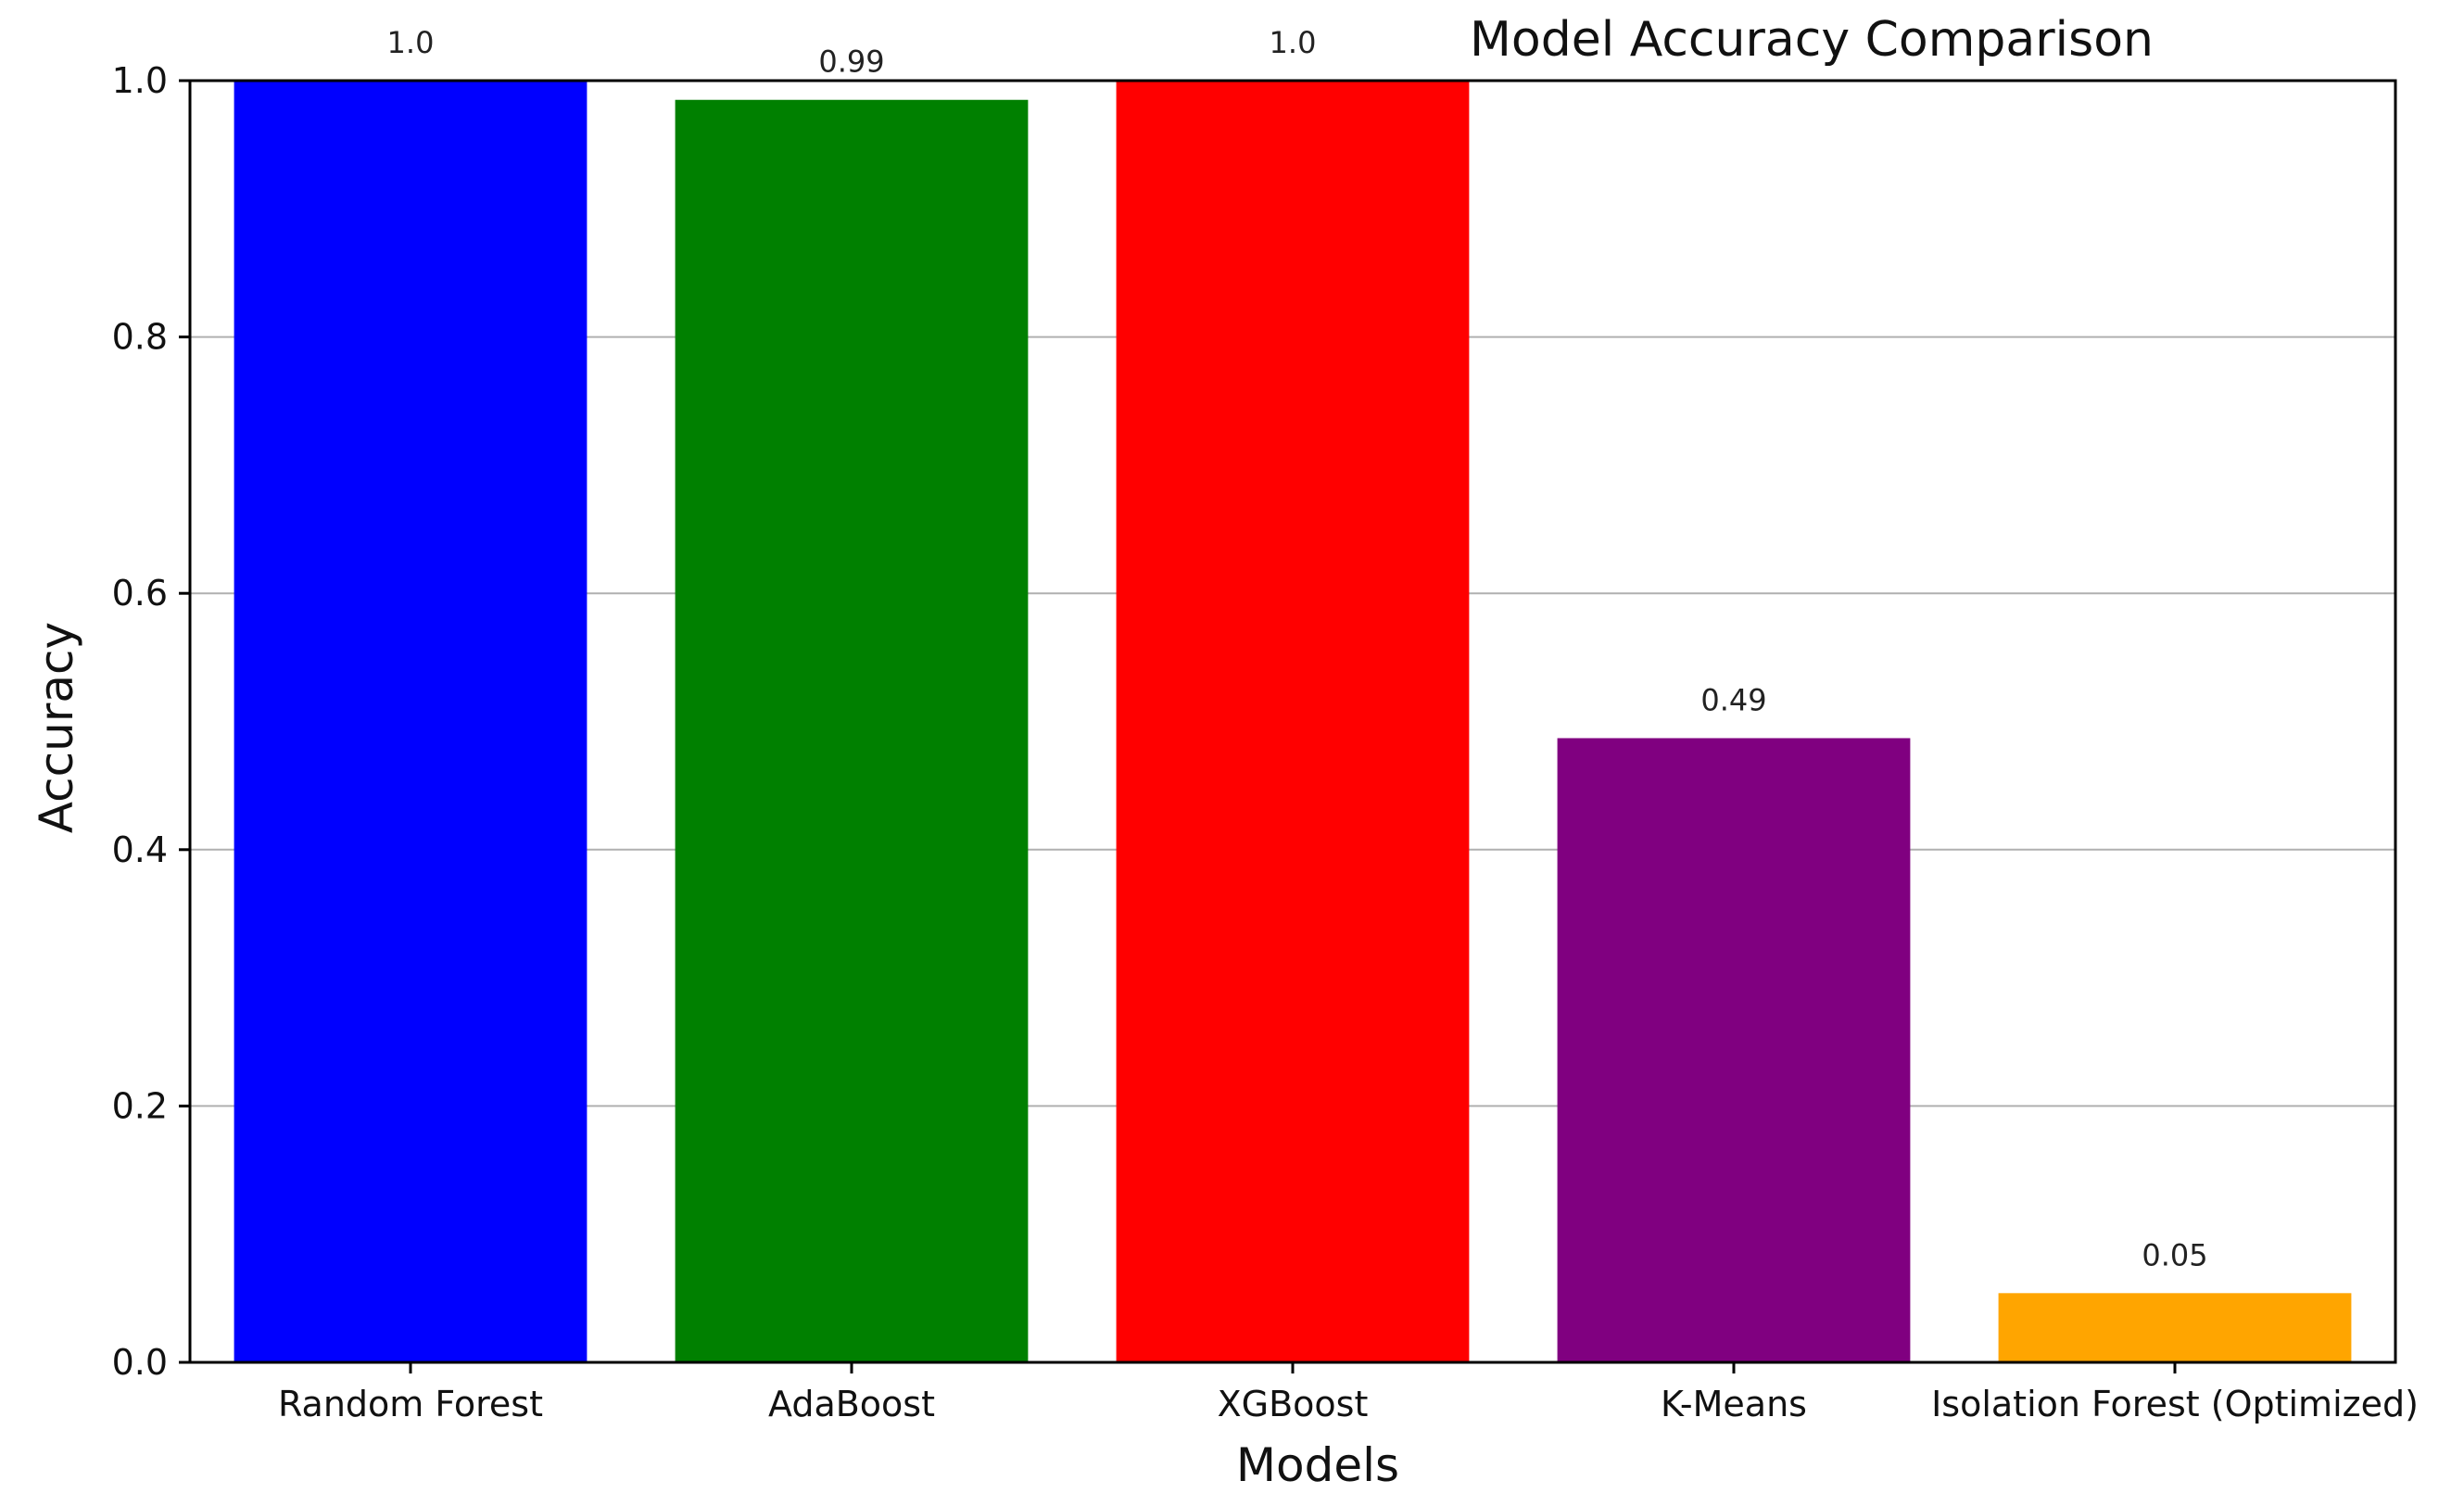 This screenshot has height=1506, width=2464. What do you see at coordinates (851, 62) in the screenshot?
I see `bar-value-label: 0.99` at bounding box center [851, 62].